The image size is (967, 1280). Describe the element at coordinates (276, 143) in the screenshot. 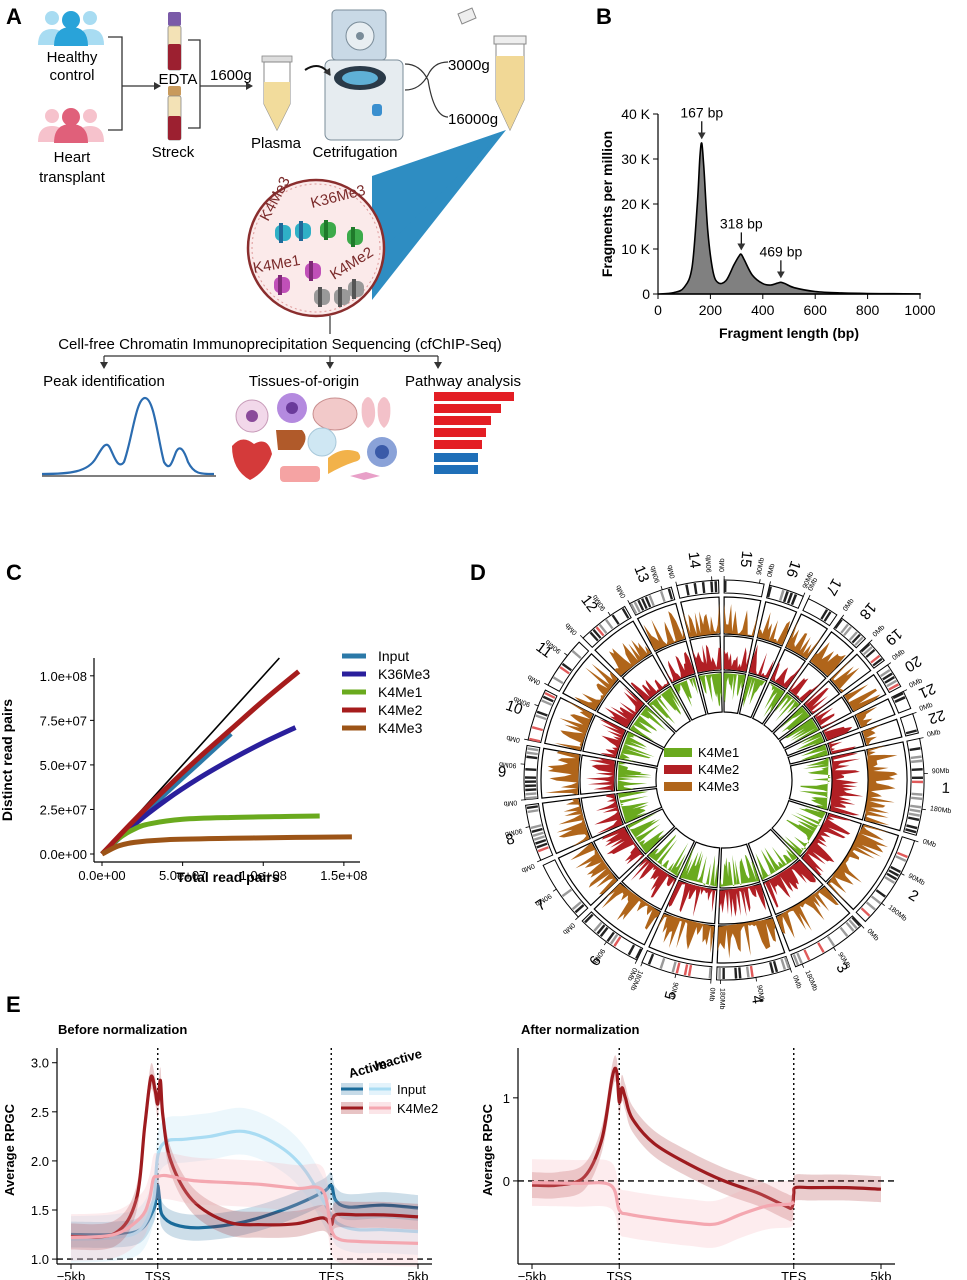

I see `plasma-label: Plasma` at that location.